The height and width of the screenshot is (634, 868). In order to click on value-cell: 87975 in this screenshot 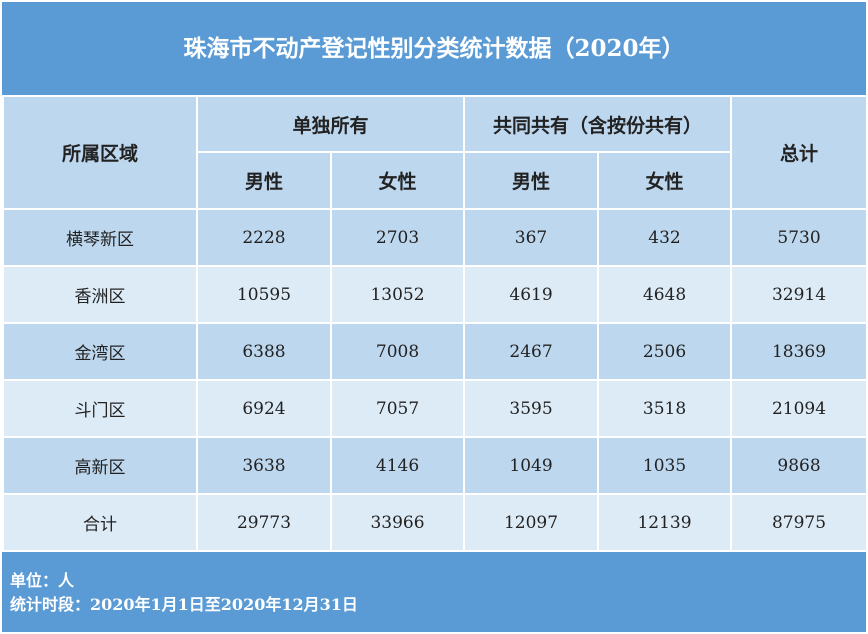, I will do `click(799, 522)`.